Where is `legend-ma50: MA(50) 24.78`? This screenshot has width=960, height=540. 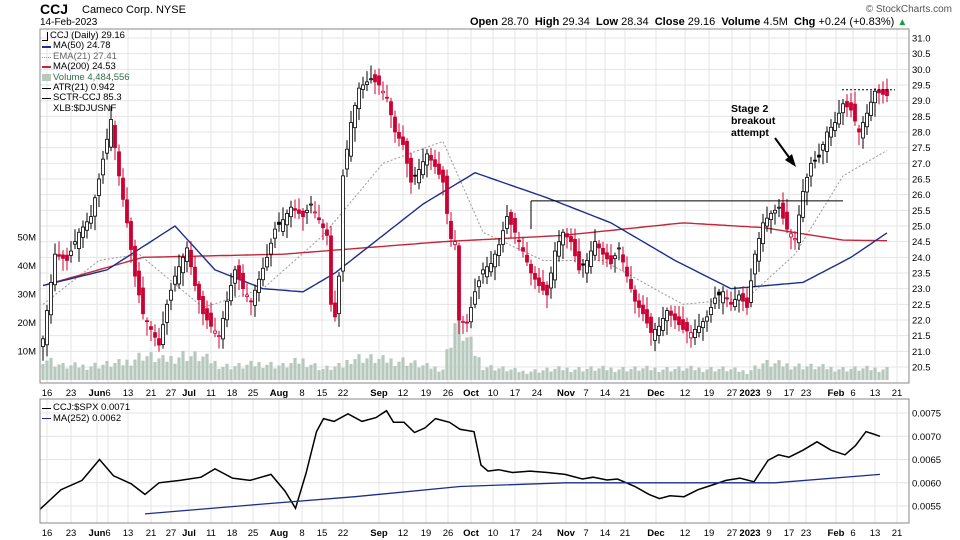
legend-ma50: MA(50) 24.78 is located at coordinates (86, 45).